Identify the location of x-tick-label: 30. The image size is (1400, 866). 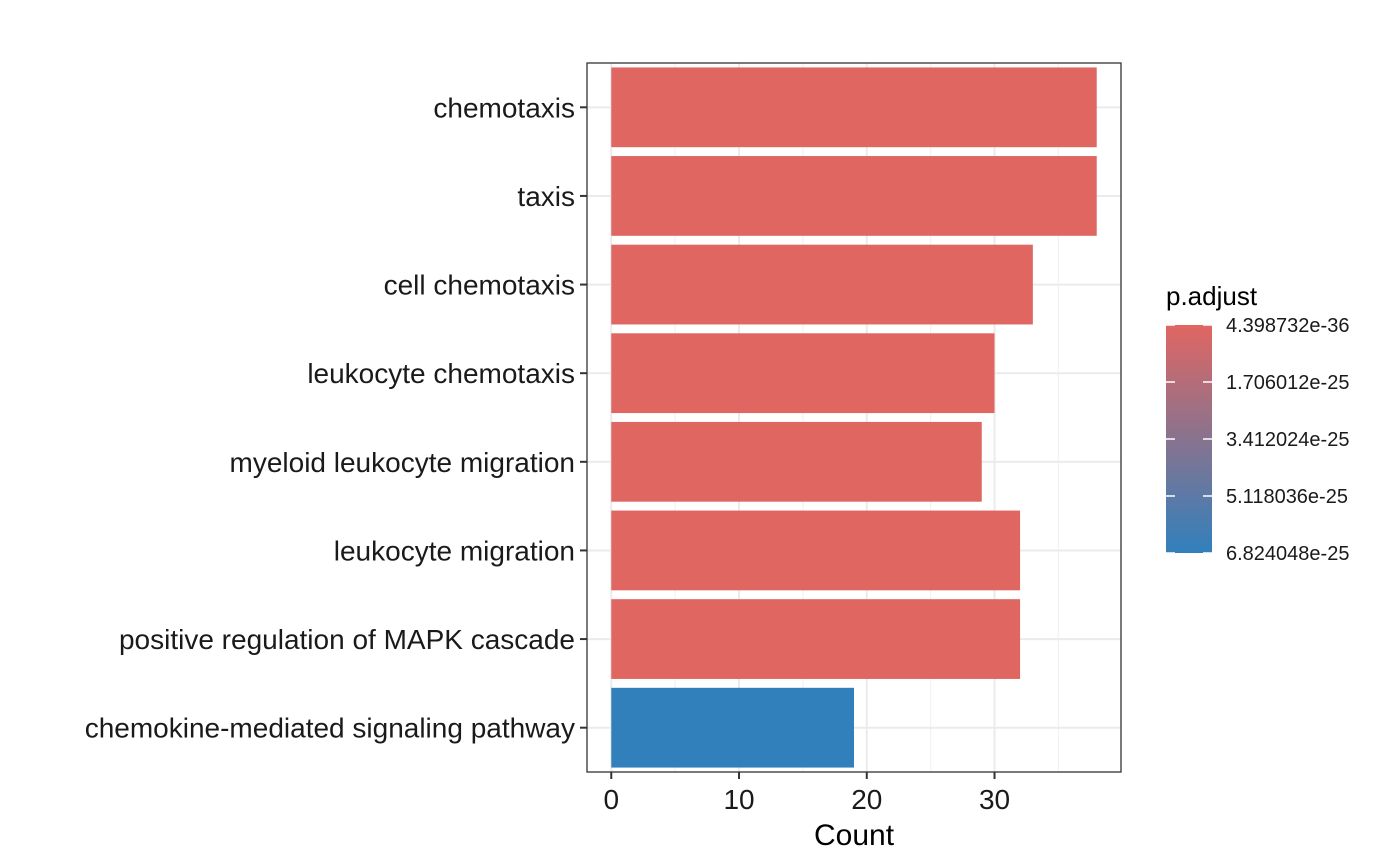
(994, 799).